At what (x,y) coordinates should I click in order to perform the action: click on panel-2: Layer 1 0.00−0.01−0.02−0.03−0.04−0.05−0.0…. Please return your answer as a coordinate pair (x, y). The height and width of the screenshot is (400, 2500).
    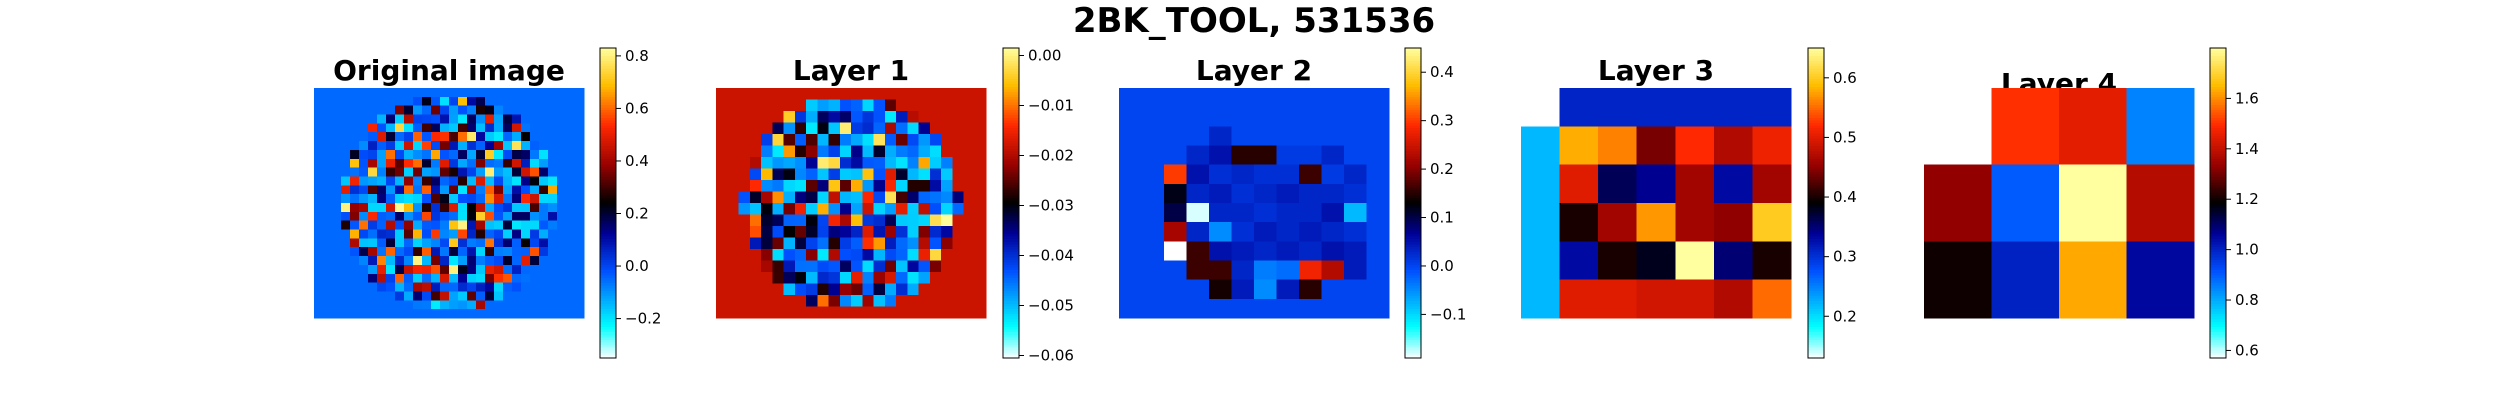
    Looking at the image, I should click on (895, 206).